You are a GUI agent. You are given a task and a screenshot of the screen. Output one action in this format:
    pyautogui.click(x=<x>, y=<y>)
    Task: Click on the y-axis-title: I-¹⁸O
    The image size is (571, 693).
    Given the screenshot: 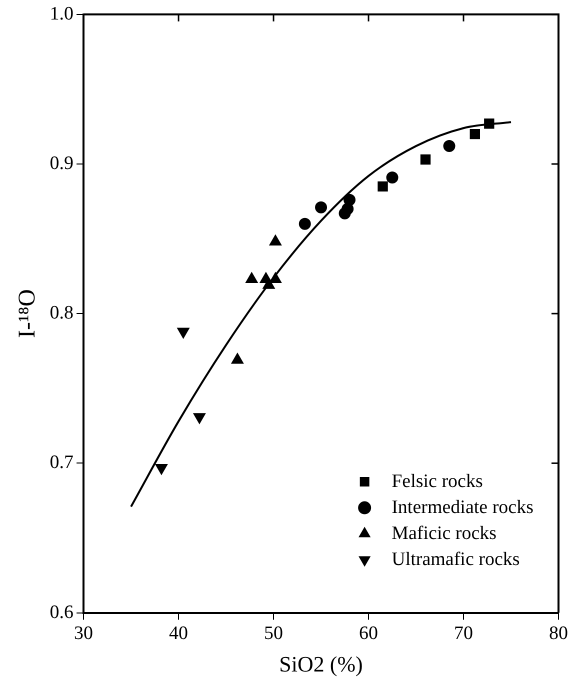 What is the action you would take?
    pyautogui.click(x=27, y=313)
    